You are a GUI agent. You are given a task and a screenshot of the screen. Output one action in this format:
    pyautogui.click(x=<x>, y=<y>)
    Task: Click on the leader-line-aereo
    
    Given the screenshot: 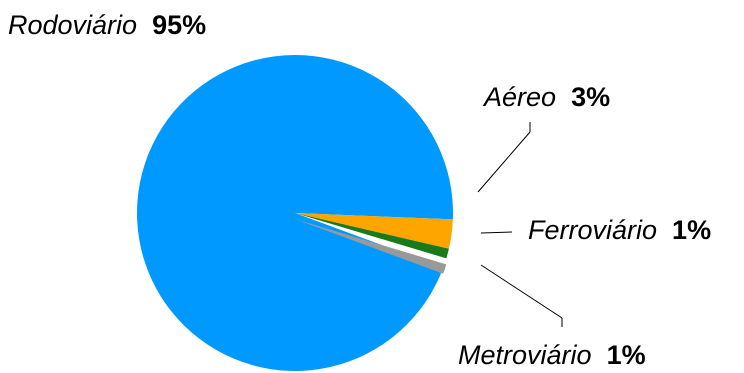 What is the action you would take?
    pyautogui.click(x=504, y=162)
    